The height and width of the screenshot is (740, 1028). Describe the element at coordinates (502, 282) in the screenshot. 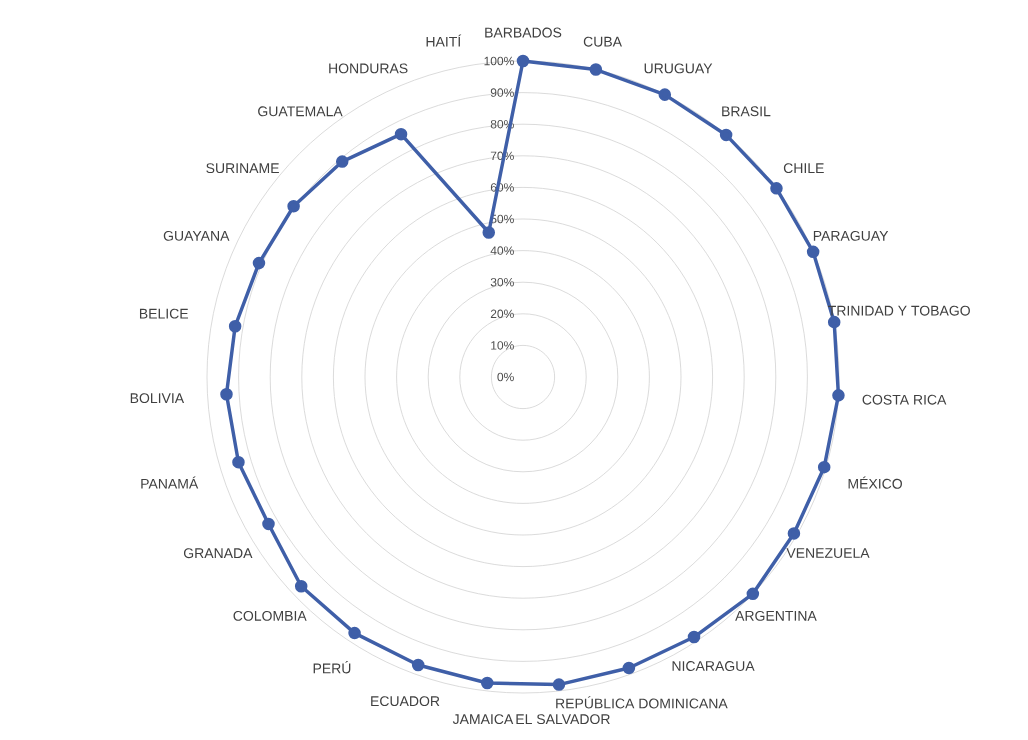

I see `y-tick-label: 30%` at that location.